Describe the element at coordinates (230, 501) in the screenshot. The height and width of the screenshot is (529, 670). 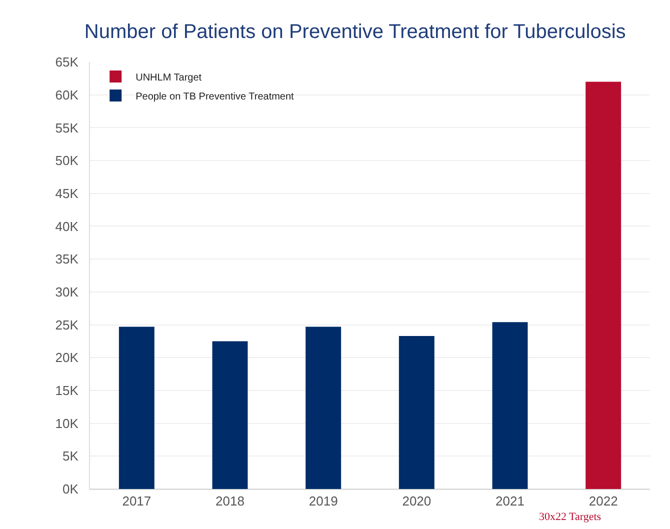
I see `x-tick-label: 2018` at that location.